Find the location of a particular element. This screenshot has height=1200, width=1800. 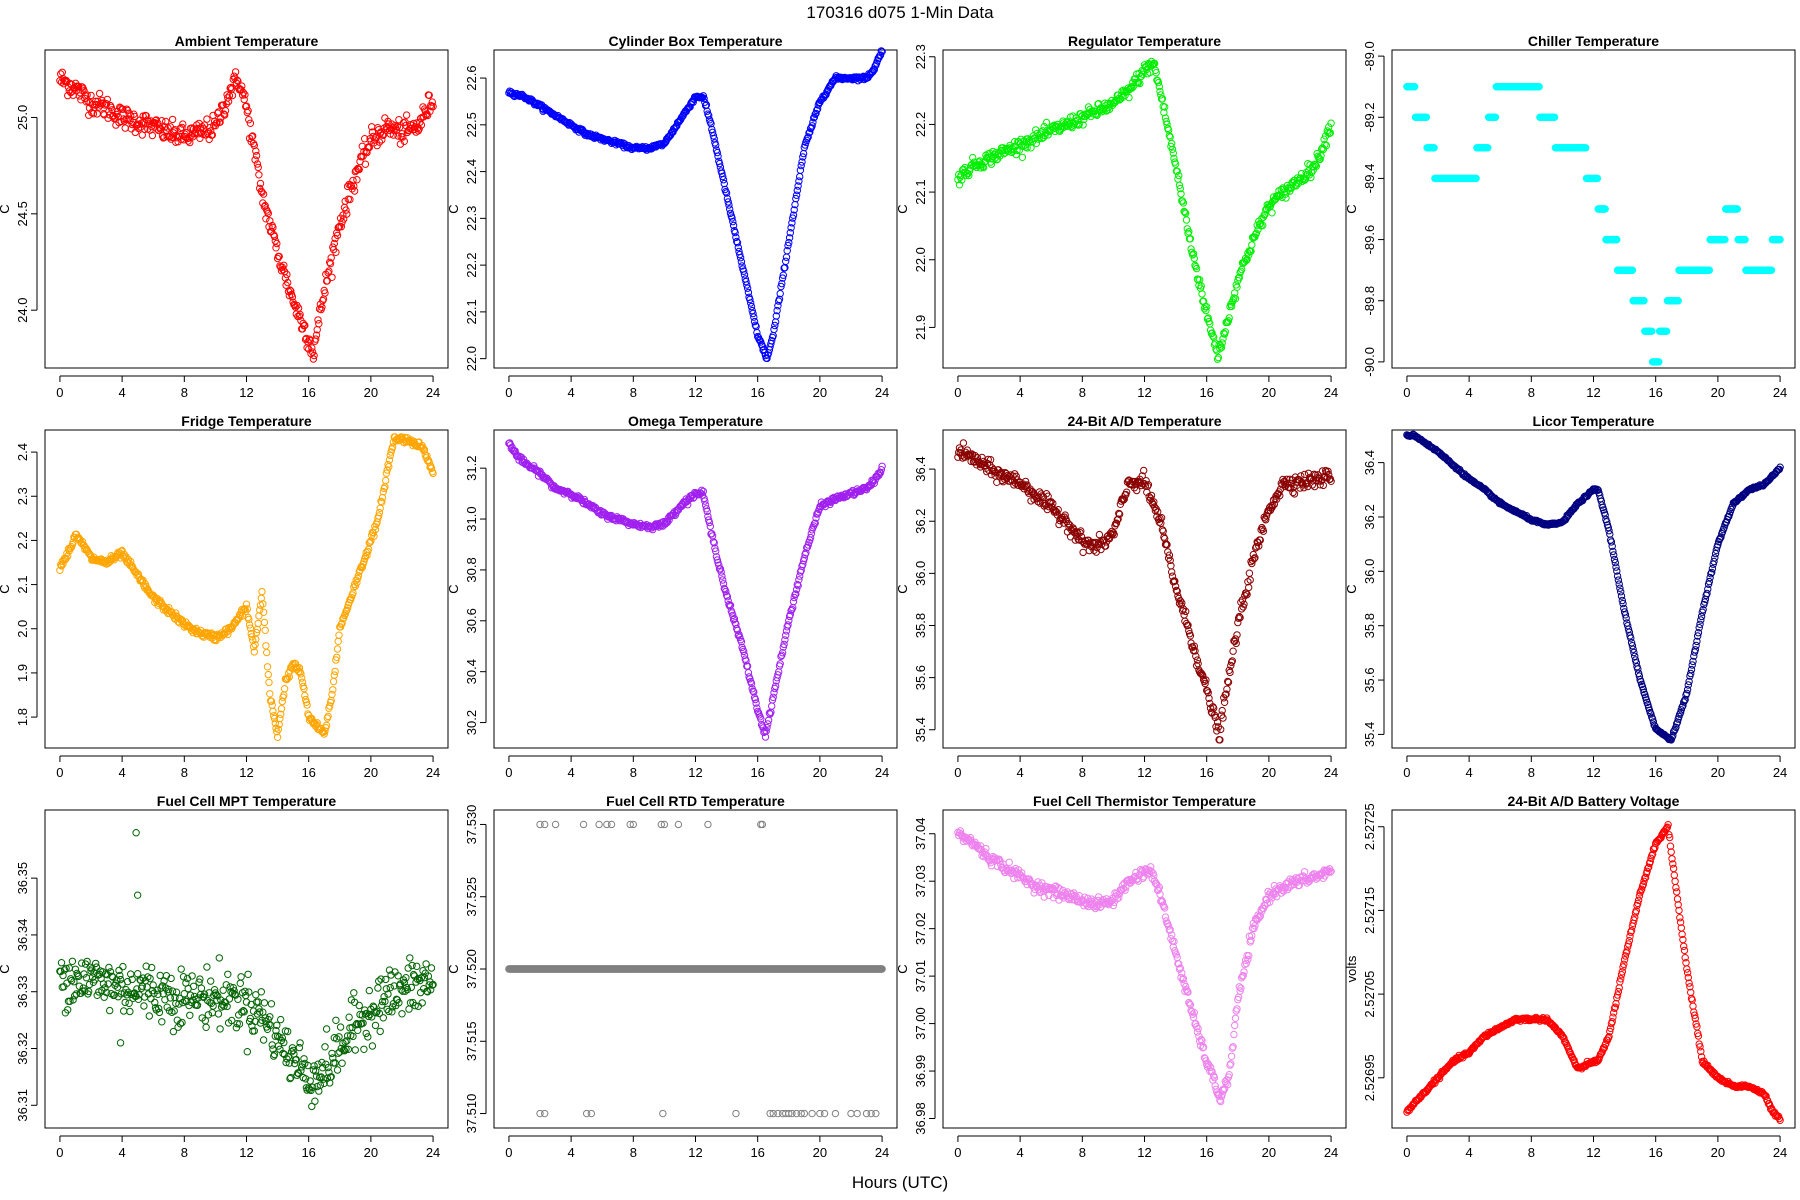

y-tick-label: 1.9 is located at coordinates (22, 673).